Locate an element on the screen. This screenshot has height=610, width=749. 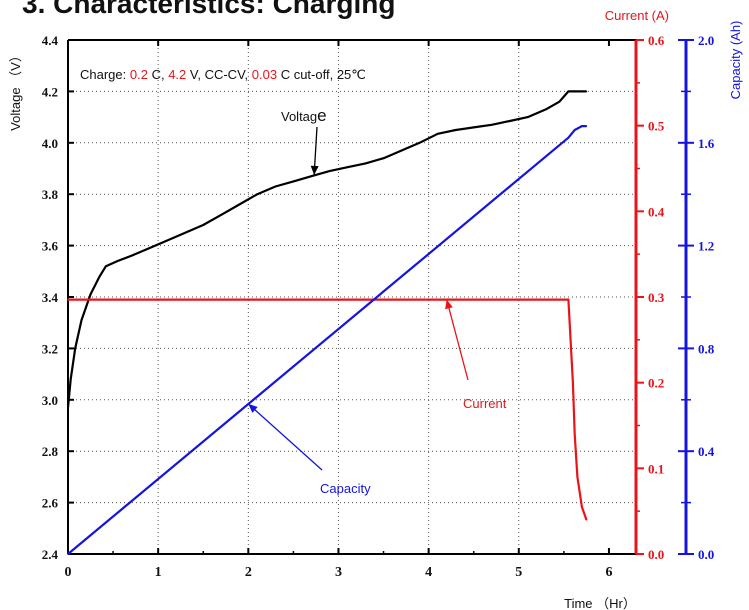
voltage-tick-label: 3.8 is located at coordinates (50, 194).